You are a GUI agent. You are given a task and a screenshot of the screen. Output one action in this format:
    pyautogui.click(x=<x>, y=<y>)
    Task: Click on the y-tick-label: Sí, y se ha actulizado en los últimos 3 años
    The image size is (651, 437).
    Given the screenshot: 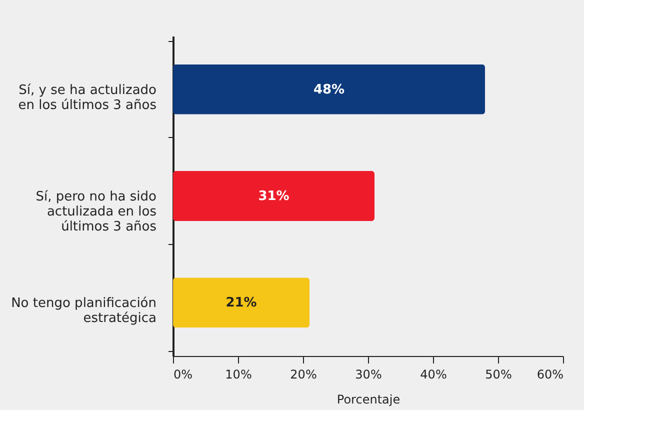 What is the action you would take?
    pyautogui.click(x=87, y=97)
    